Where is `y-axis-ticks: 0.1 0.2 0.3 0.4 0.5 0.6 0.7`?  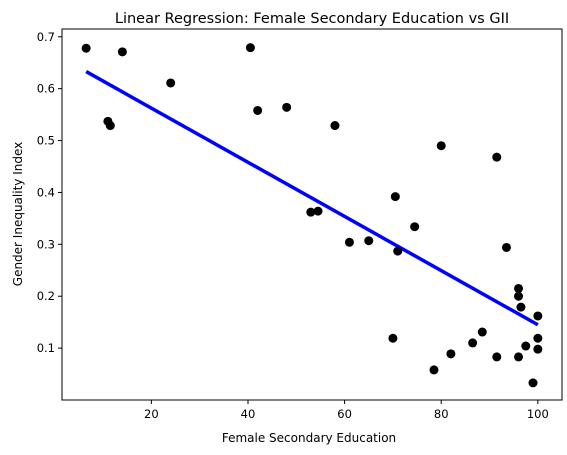 y-axis-ticks: 0.1 0.2 0.3 0.4 0.5 0.6 0.7 is located at coordinates (49, 192).